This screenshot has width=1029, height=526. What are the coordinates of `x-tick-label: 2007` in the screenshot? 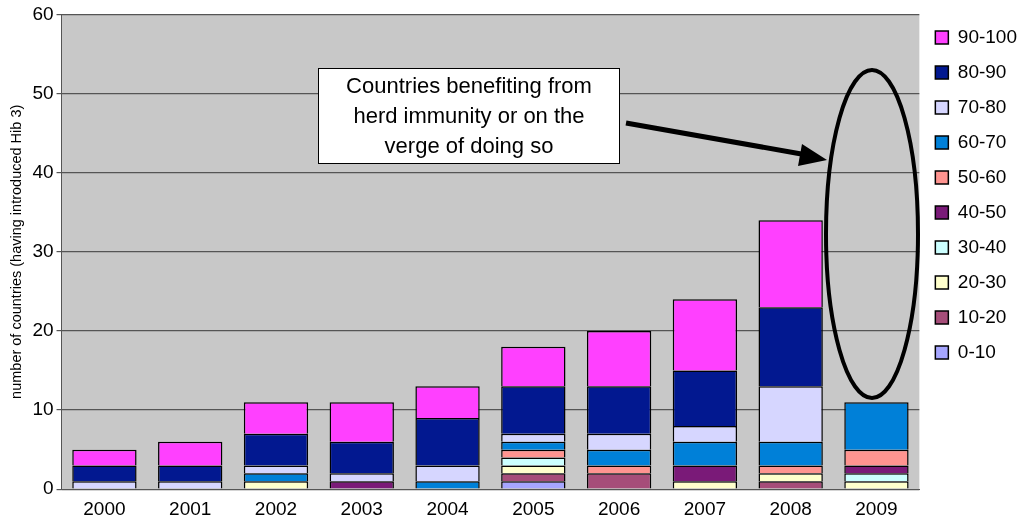 It's located at (705, 508).